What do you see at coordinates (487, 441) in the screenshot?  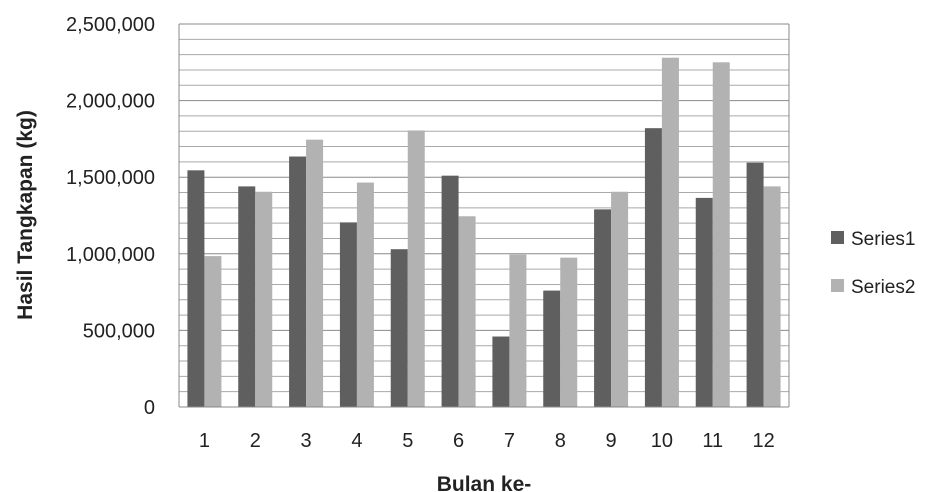 I see `x-tick-labels: 1 2 3 4 5 6 7 8 9 10 11 12` at bounding box center [487, 441].